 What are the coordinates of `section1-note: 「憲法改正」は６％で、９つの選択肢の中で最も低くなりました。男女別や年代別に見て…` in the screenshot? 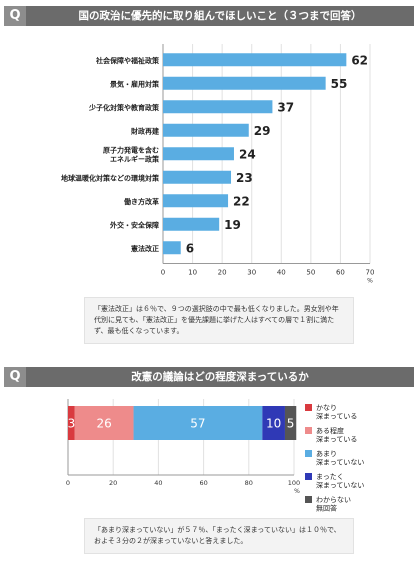 It's located at (219, 320).